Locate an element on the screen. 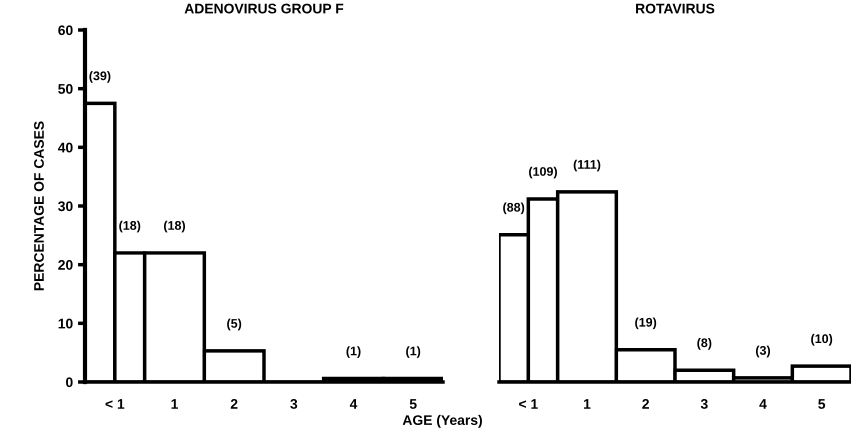 This screenshot has height=441, width=851. annotation: (10) is located at coordinates (821, 340).